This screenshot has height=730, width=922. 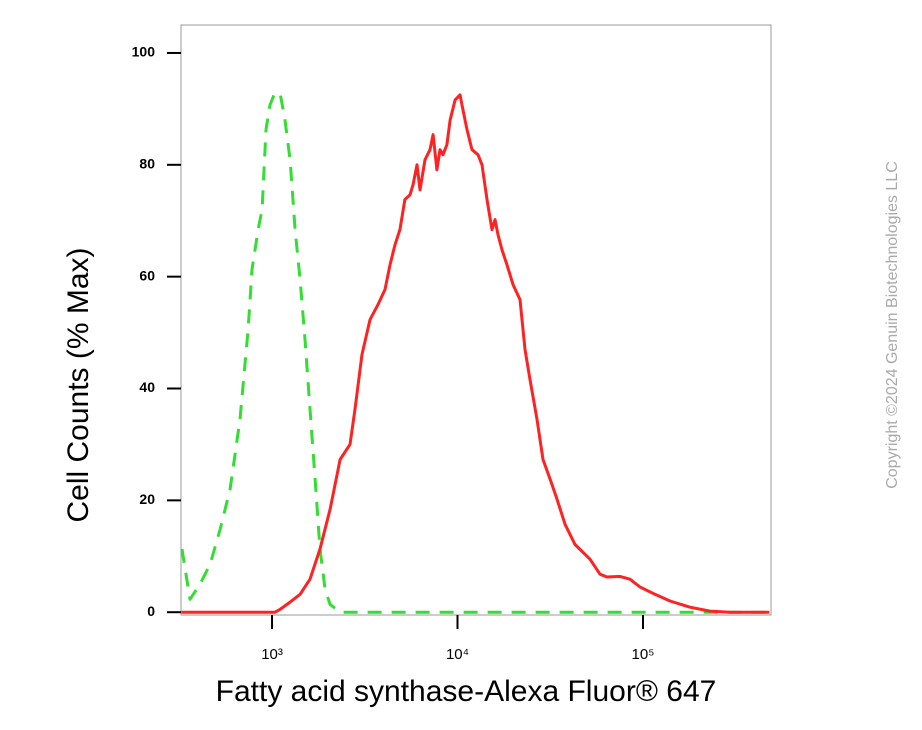 What do you see at coordinates (643, 654) in the screenshot?
I see `x-tick-label: 10⁵` at bounding box center [643, 654].